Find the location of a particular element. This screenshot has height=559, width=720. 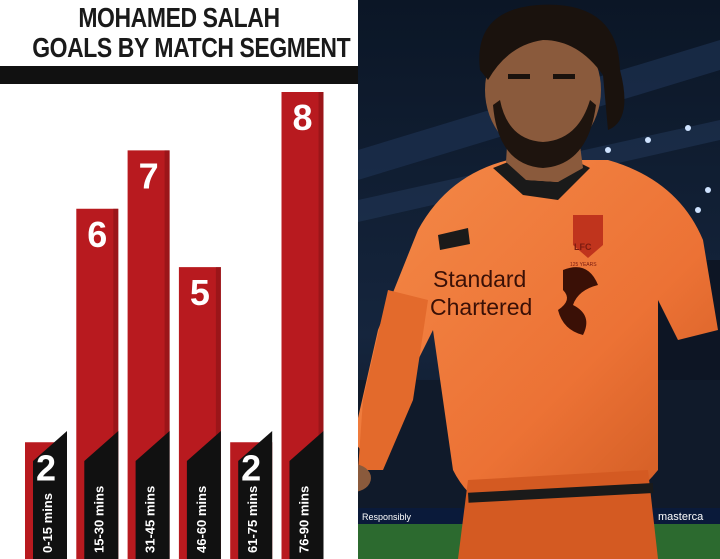

club-crest: LFC 125 YEARS is located at coordinates (586, 241).